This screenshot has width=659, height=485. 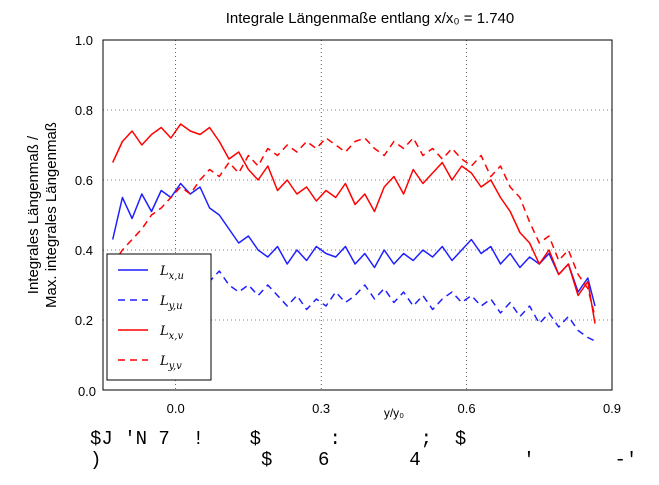 I want to click on y-tick-labels: 0.2 0.4 0.6 0.8 1.0, so click(x=84, y=180).